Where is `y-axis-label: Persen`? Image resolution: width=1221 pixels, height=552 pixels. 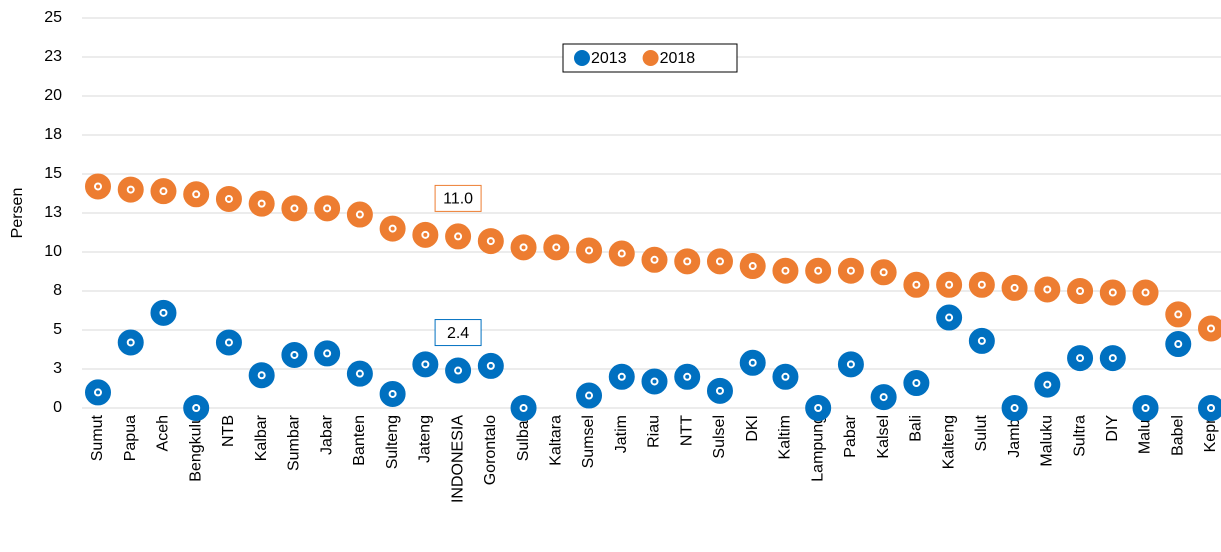
y-axis-label: Persen is located at coordinates (17, 213).